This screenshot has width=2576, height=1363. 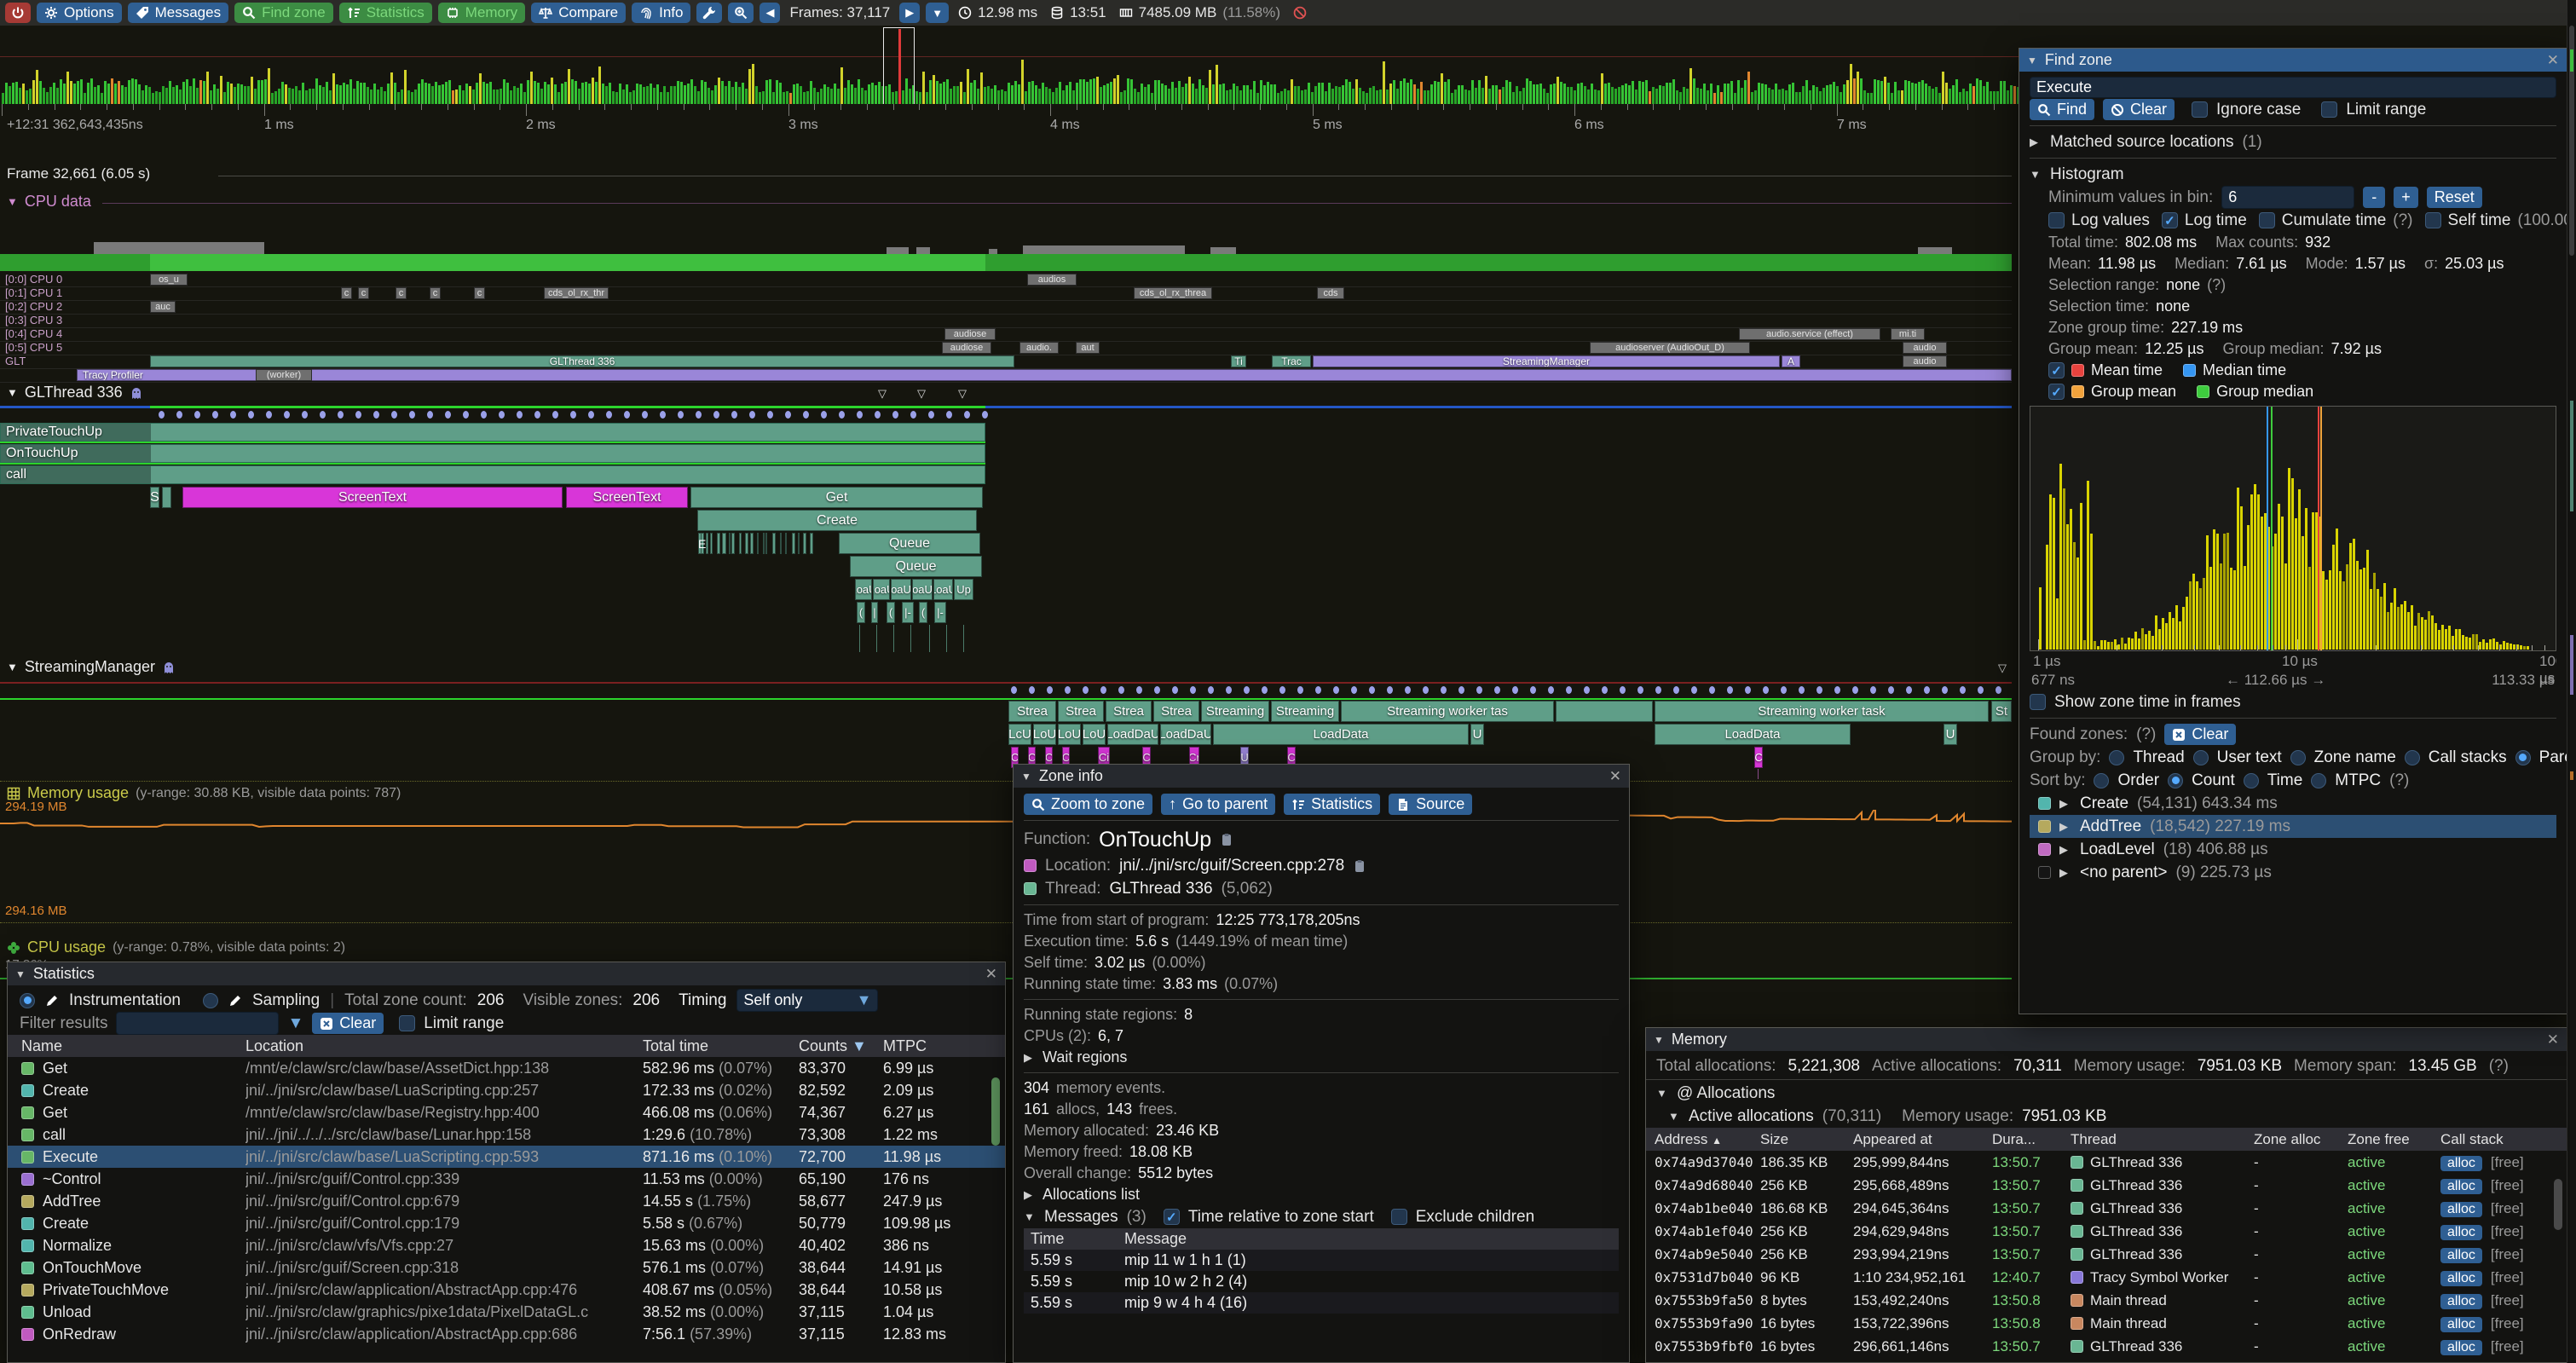 What do you see at coordinates (1673, 1116) in the screenshot?
I see `active-allocations-collapse-icon: ▼` at bounding box center [1673, 1116].